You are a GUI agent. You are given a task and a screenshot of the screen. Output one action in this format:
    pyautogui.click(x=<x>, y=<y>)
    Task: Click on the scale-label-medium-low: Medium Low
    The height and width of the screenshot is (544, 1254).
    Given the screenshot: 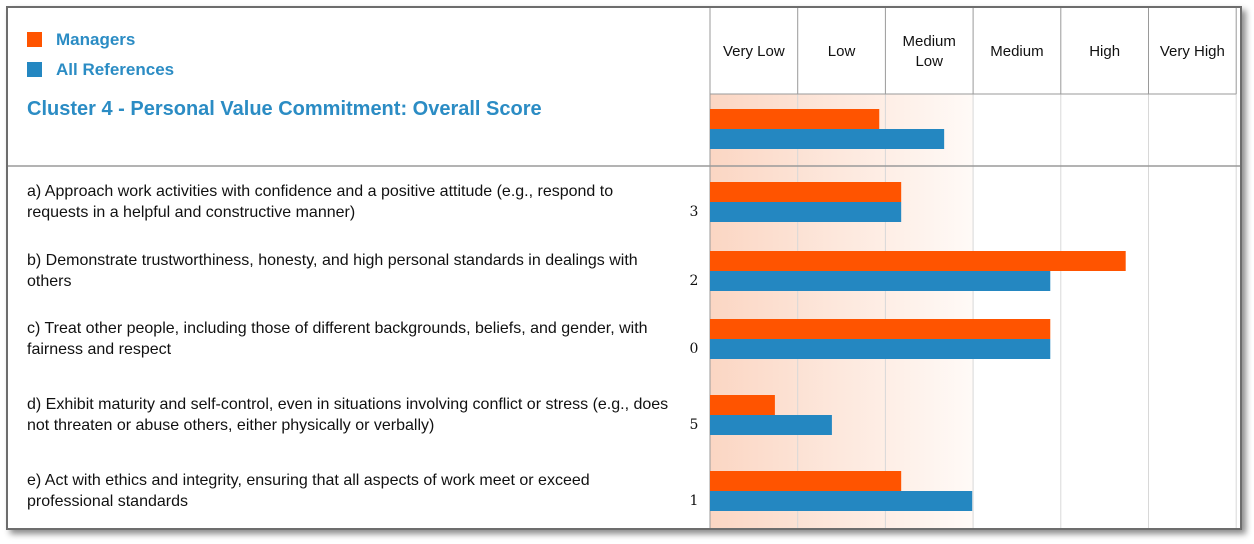 What is the action you would take?
    pyautogui.click(x=929, y=51)
    